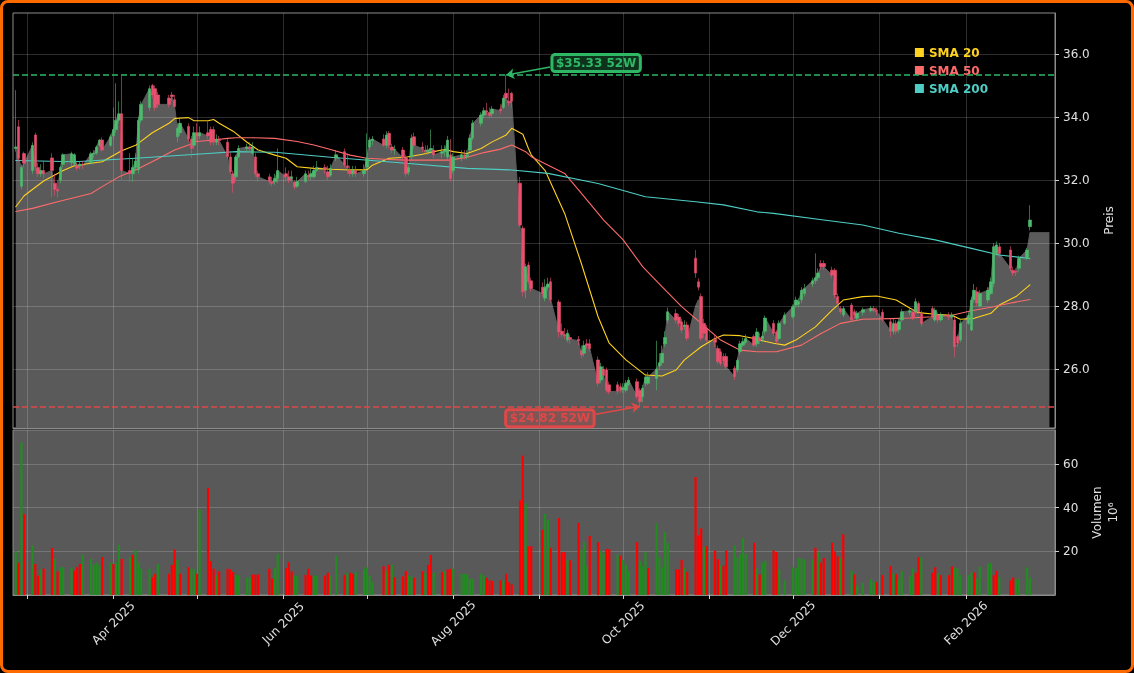 The image size is (1134, 673). What do you see at coordinates (954, 70) in the screenshot?
I see `legend-label: SMA 50` at bounding box center [954, 70].